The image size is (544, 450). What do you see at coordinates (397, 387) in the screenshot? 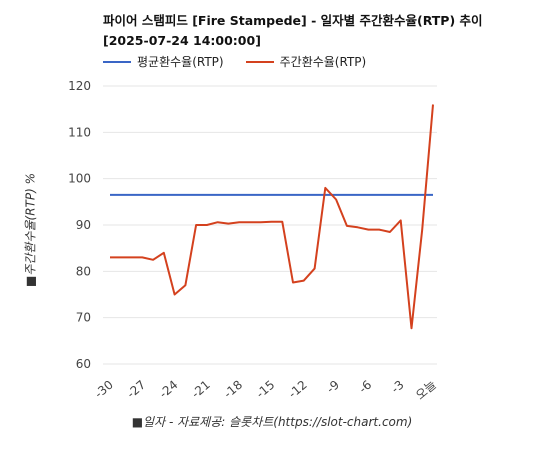
I see `x-tick-label: -3` at bounding box center [397, 387].